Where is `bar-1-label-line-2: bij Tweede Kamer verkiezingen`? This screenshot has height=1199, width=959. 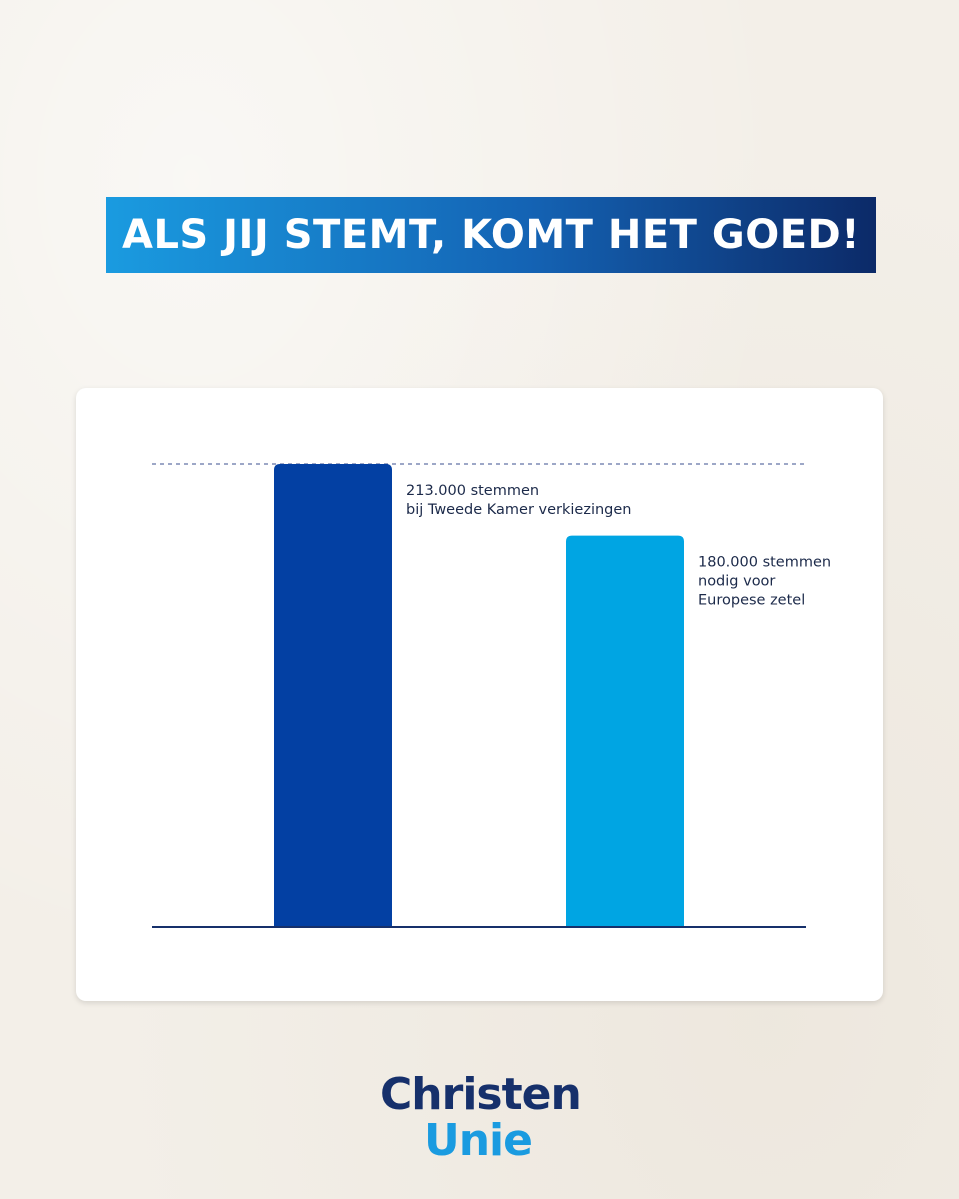 bar-1-label-line-2: bij Tweede Kamer verkiezingen is located at coordinates (518, 510).